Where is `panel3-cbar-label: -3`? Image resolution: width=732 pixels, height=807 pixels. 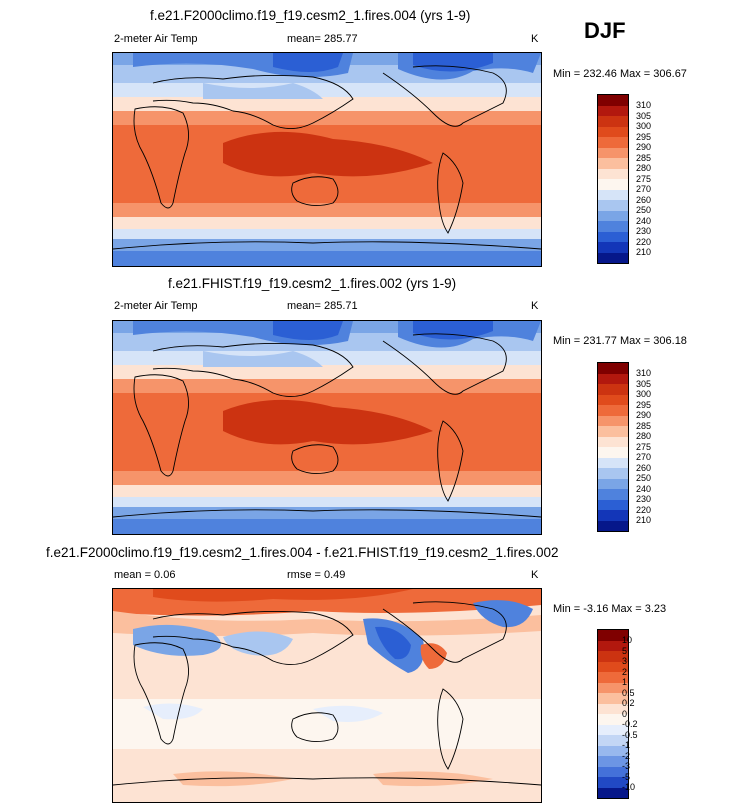
panel3-cbar-label: -3 is located at coordinates (626, 766).